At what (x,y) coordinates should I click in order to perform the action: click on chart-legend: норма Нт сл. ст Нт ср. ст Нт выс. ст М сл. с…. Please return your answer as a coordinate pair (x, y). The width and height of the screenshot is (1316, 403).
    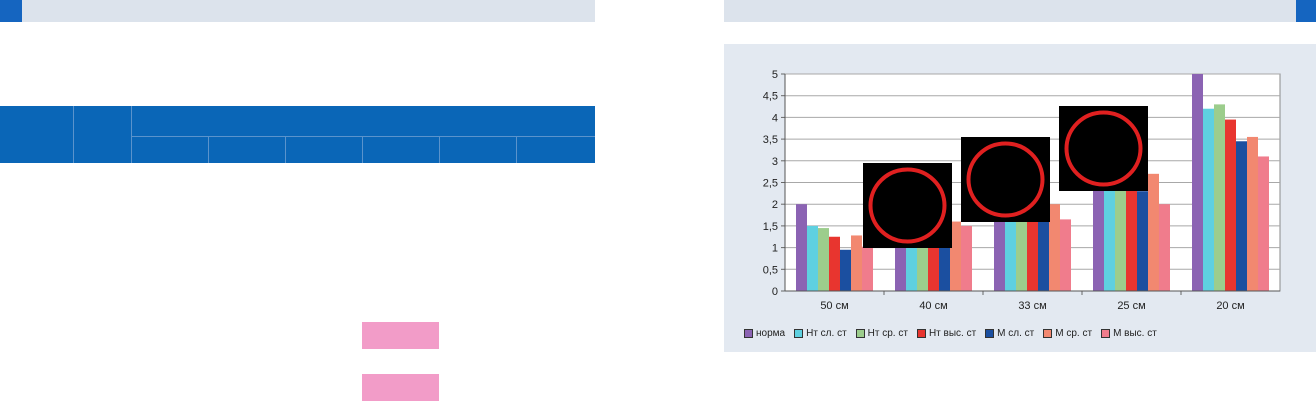
    Looking at the image, I should click on (950, 333).